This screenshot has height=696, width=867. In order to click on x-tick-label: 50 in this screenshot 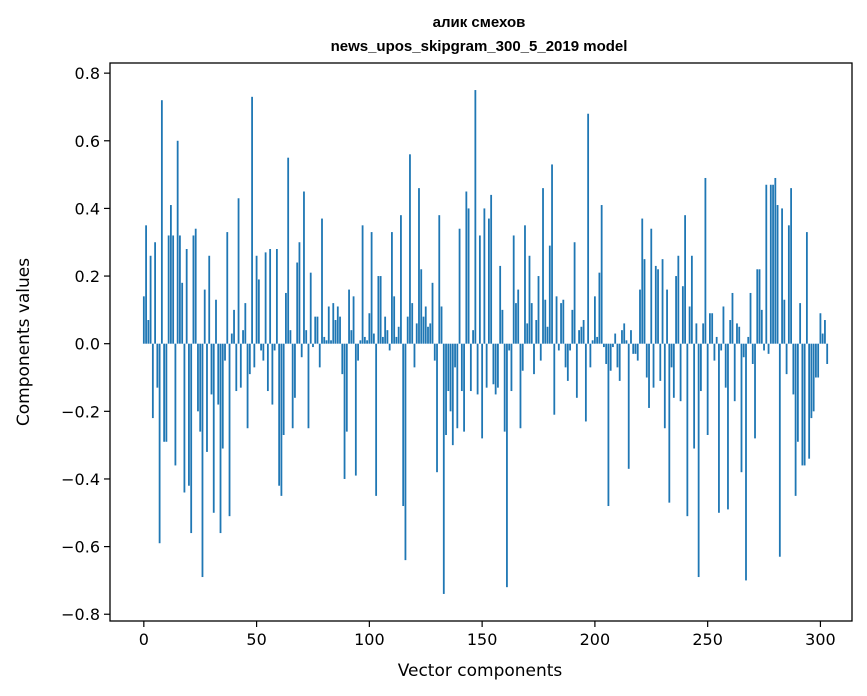, I will do `click(256, 639)`.